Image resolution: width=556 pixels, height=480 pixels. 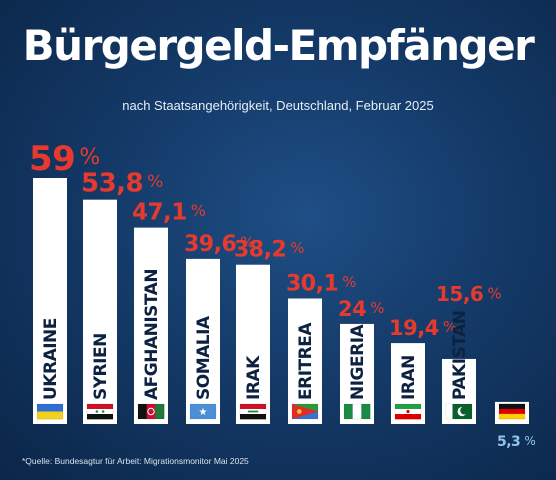 I want to click on syria-flag, so click(x=100, y=411).